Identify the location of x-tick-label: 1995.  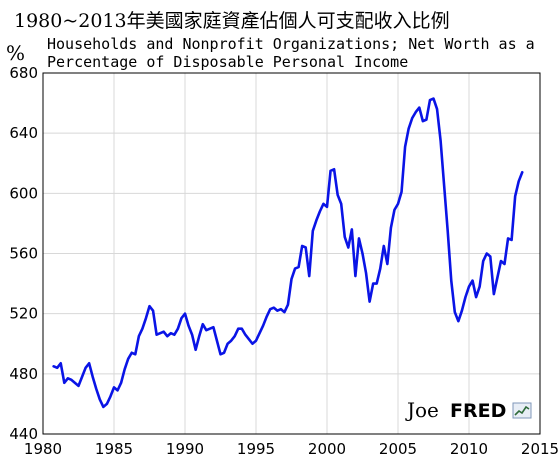
(256, 449).